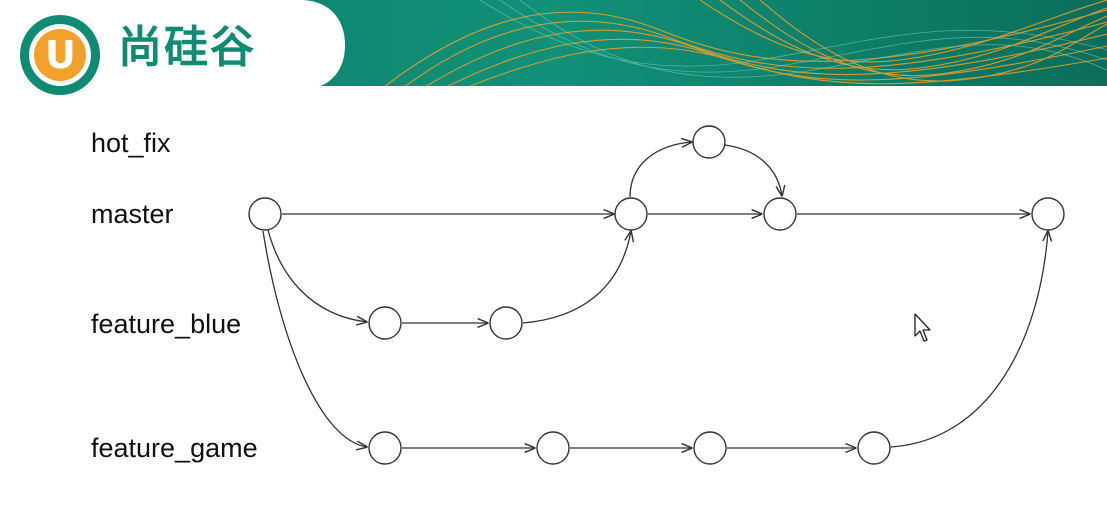  Describe the element at coordinates (174, 448) in the screenshot. I see `branch-label-feature-game: feature_game` at that location.